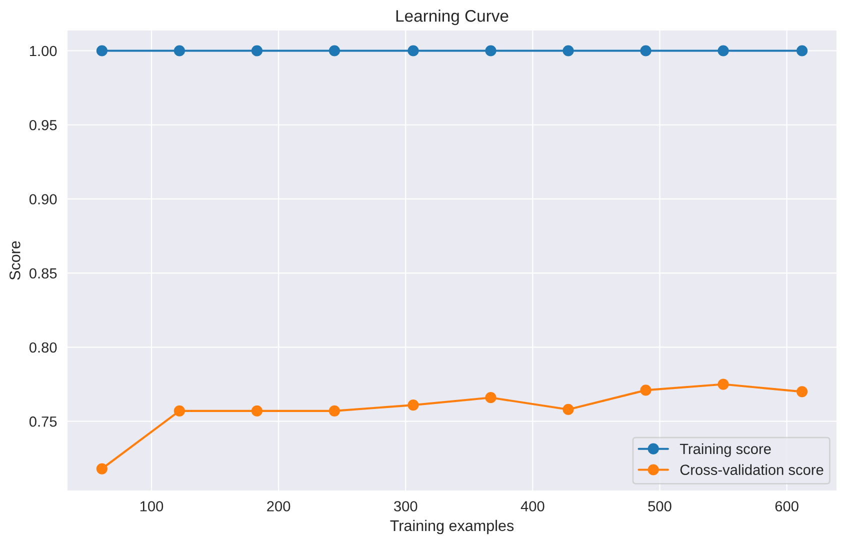 This screenshot has width=851, height=543. I want to click on y-tick-label: 1.00, so click(43, 51).